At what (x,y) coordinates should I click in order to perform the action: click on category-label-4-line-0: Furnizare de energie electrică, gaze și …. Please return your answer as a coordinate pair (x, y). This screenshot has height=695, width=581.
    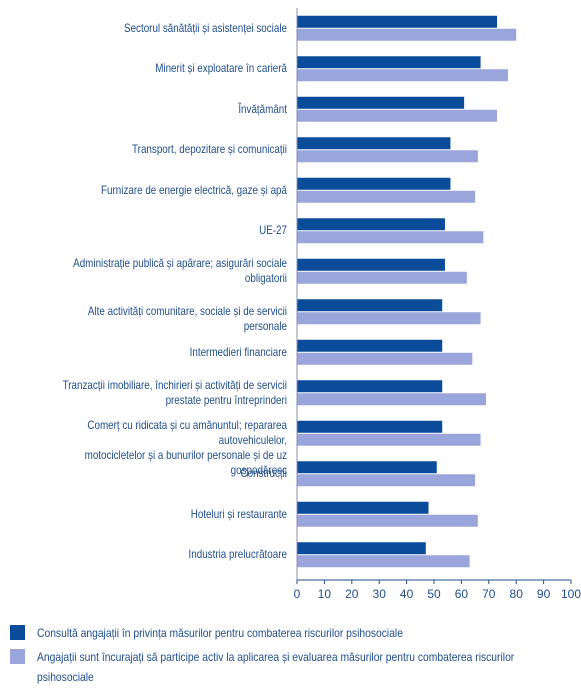
    Looking at the image, I should click on (194, 189).